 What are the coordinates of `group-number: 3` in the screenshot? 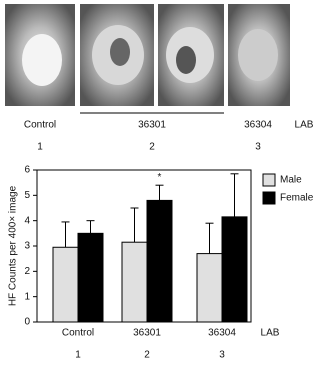 It's located at (222, 355).